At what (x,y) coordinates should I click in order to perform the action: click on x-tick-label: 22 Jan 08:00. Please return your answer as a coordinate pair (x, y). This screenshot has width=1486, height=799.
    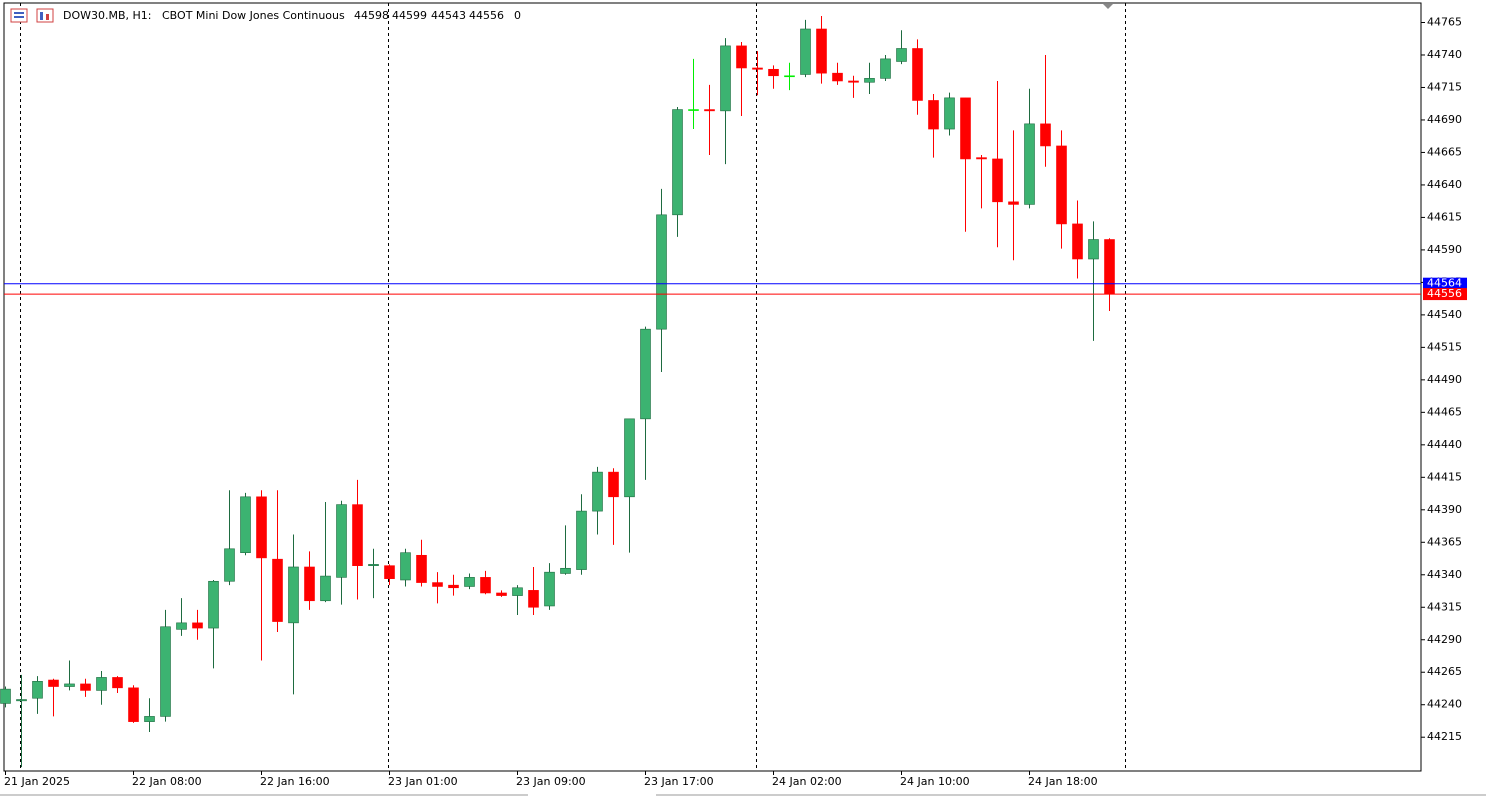
    Looking at the image, I should click on (167, 781).